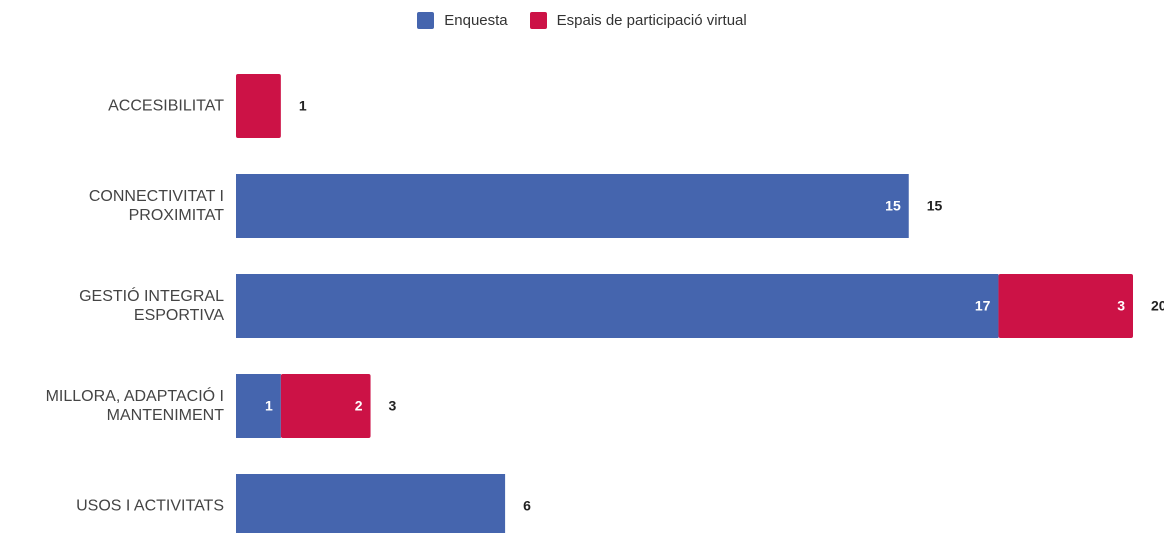 The height and width of the screenshot is (533, 1164). I want to click on category-label: MILLORA, ADAPTACIÓ I MANTENIMENT, so click(134, 406).